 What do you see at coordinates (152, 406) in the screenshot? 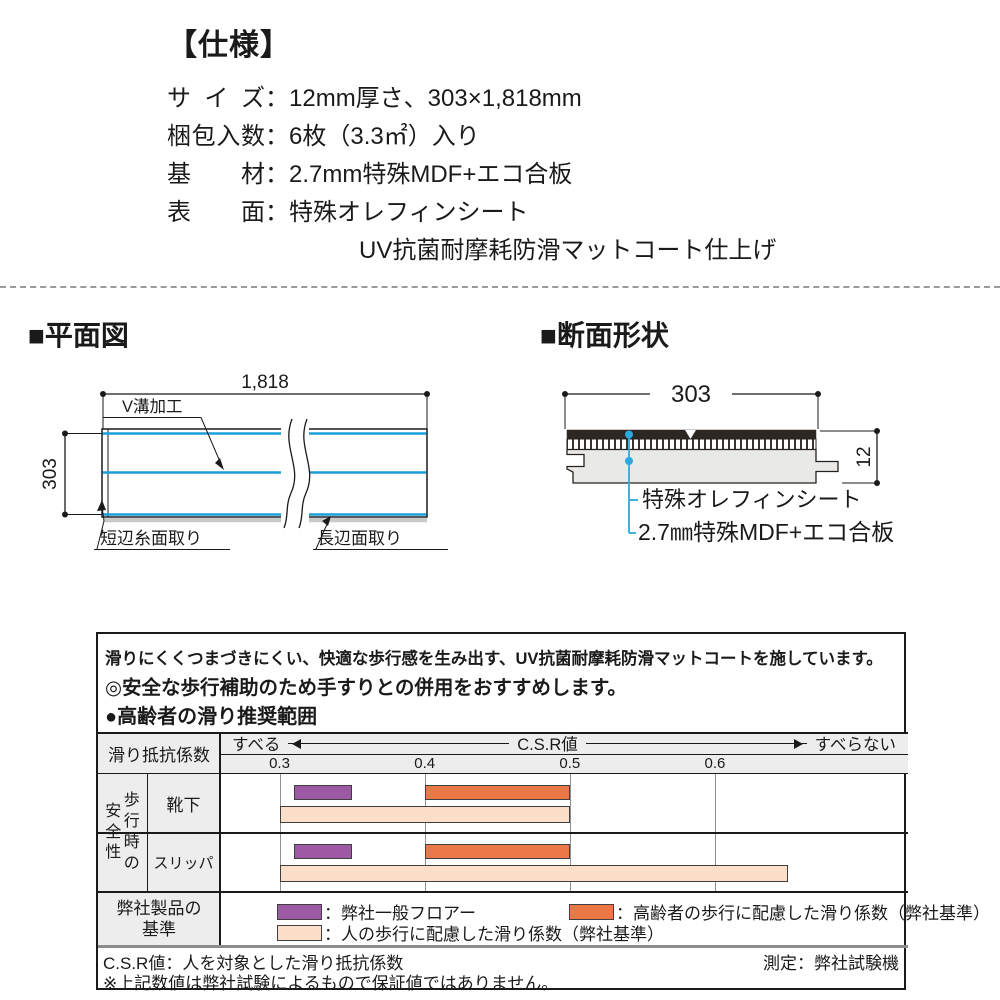
I see `v-groove-label: V溝加工` at bounding box center [152, 406].